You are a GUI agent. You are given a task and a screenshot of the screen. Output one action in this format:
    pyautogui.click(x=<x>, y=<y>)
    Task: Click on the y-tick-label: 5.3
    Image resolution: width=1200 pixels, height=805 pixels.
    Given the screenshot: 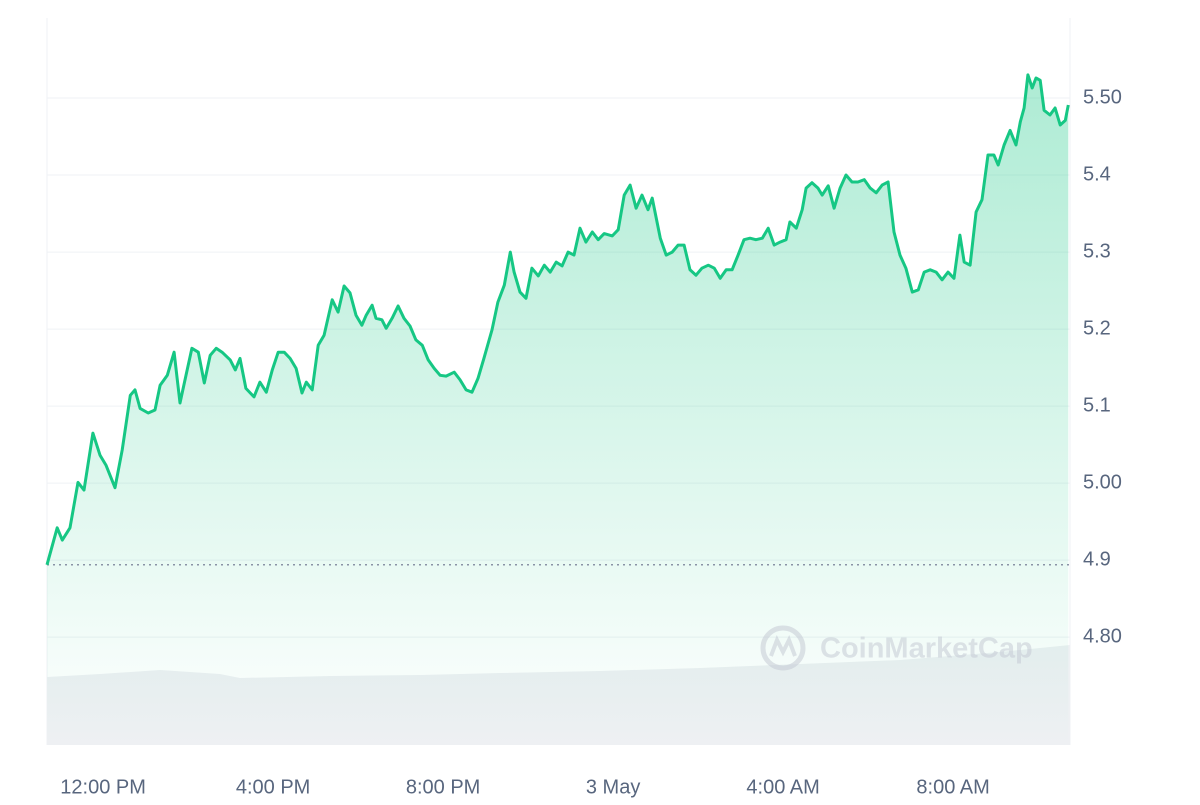 What is the action you would take?
    pyautogui.click(x=1097, y=251)
    